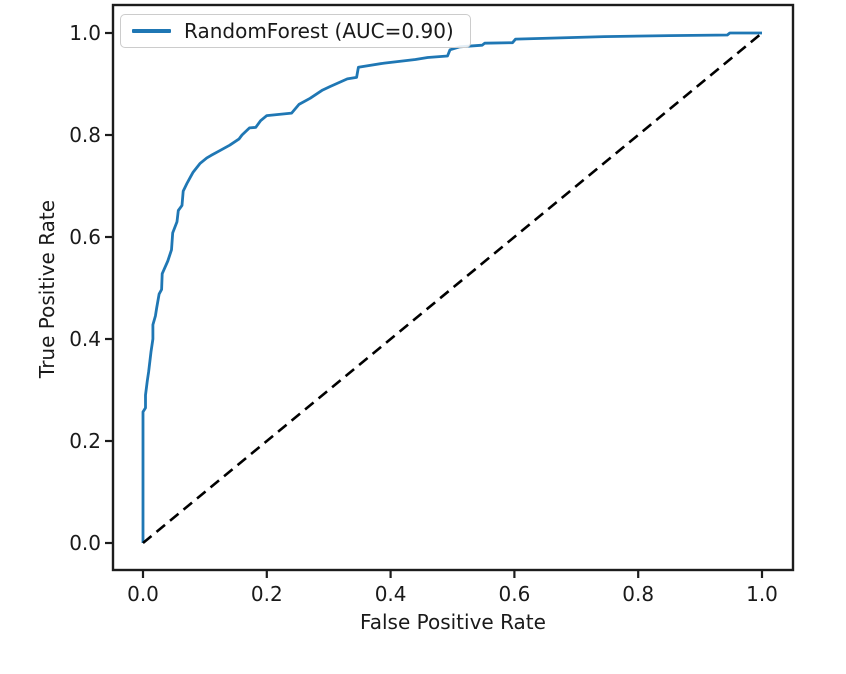 The width and height of the screenshot is (846, 674). What do you see at coordinates (390, 594) in the screenshot?
I see `x-tick-label: 0.4` at bounding box center [390, 594].